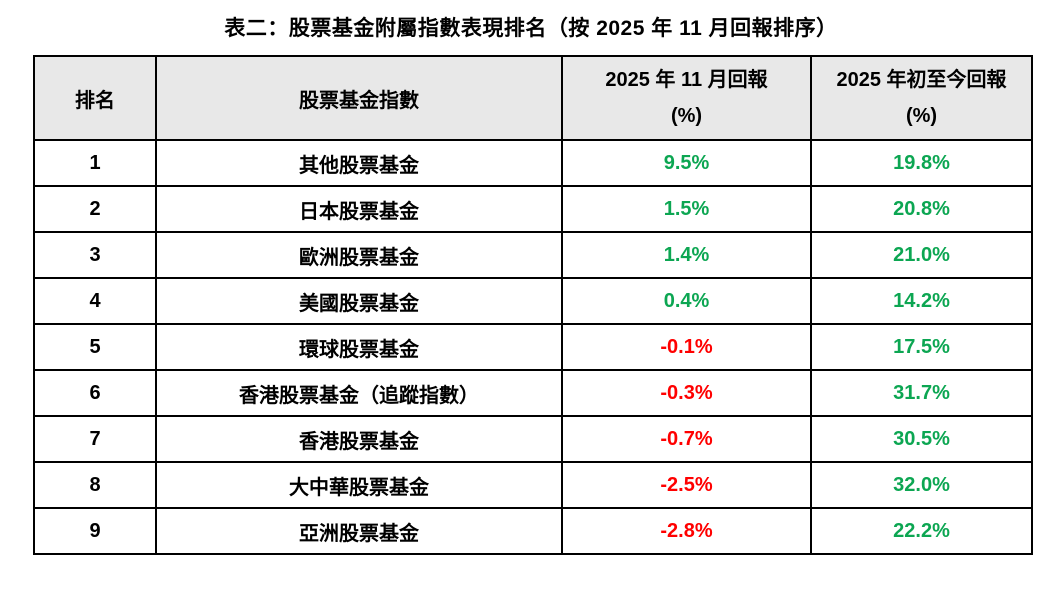 The image size is (1062, 605). What do you see at coordinates (921, 98) in the screenshot?
I see `col-header-ytd-return: 2025 年初至今回報 (%)` at bounding box center [921, 98].